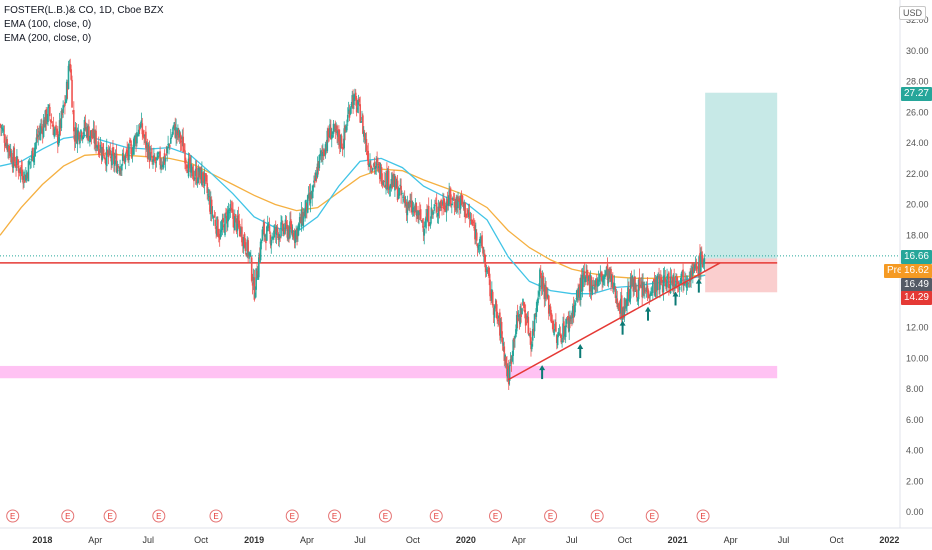 Image resolution: width=932 pixels, height=550 pixels. What do you see at coordinates (519, 540) in the screenshot?
I see `x-tick-label: Apr` at bounding box center [519, 540].